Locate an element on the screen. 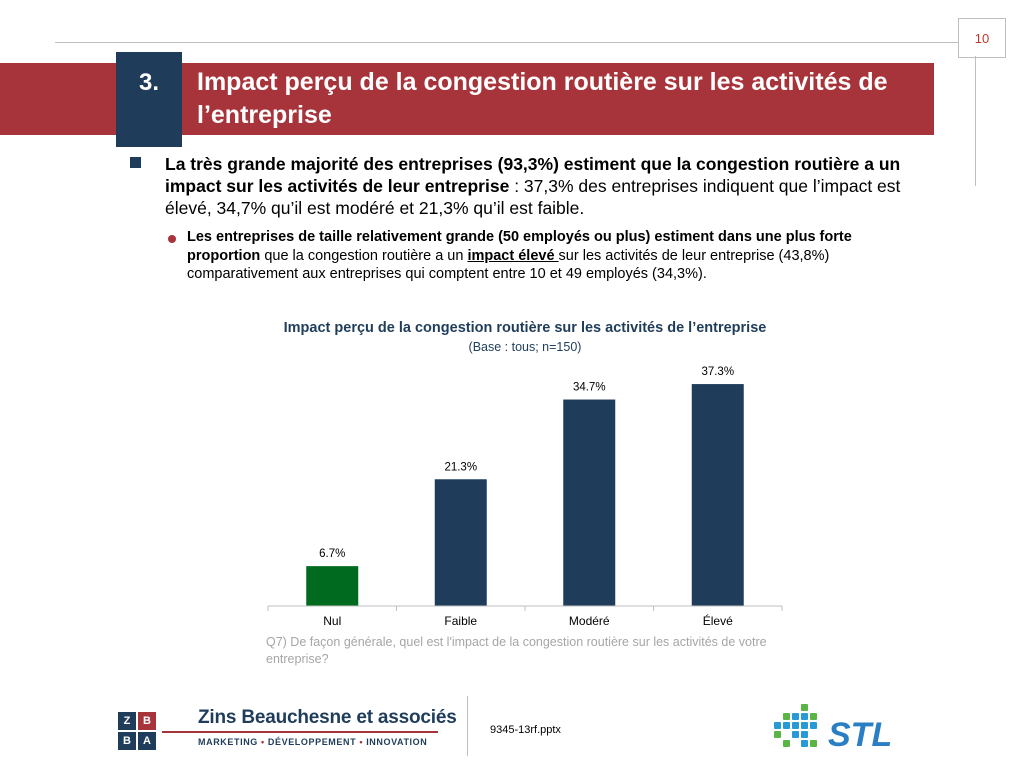 The image size is (1024, 768). bullet-2-underlined: impact élevé is located at coordinates (513, 255).